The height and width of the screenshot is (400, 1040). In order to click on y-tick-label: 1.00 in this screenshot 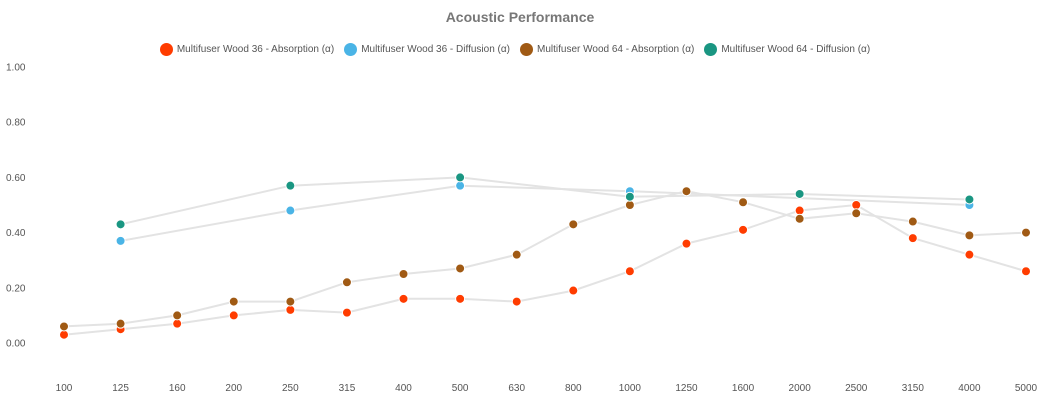, I will do `click(16, 68)`.